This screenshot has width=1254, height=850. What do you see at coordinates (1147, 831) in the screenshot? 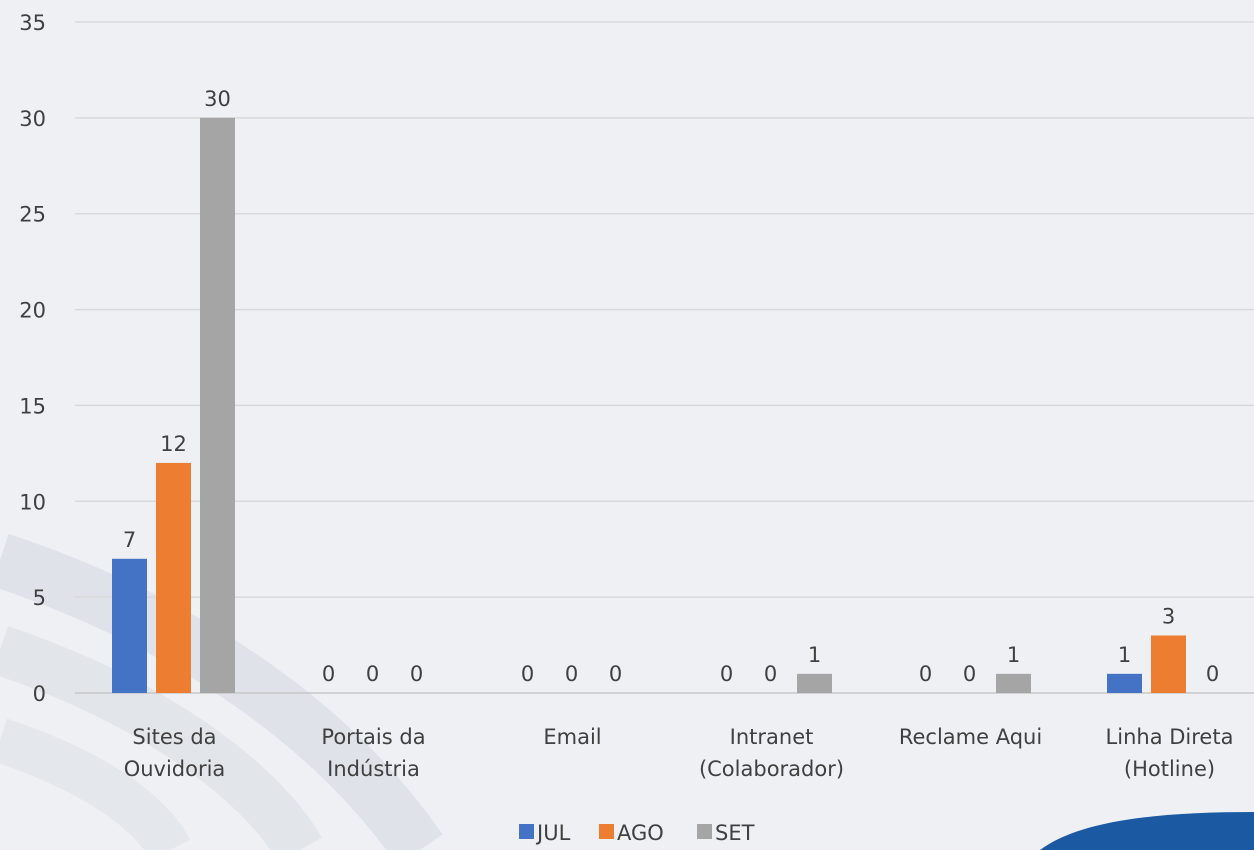
I see `corner-brand-shape` at bounding box center [1147, 831].